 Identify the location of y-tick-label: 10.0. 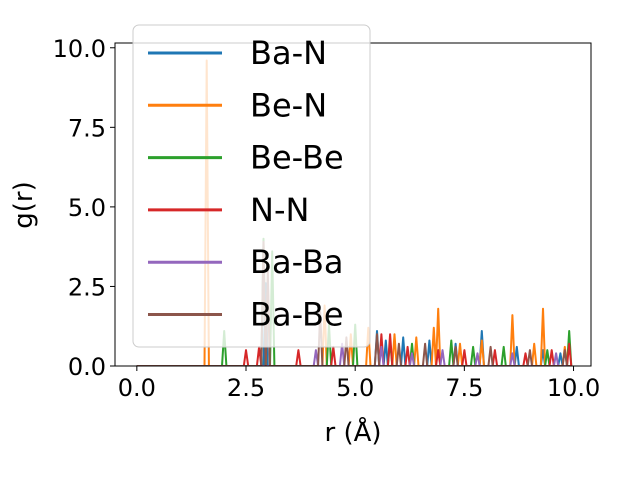
(79, 49).